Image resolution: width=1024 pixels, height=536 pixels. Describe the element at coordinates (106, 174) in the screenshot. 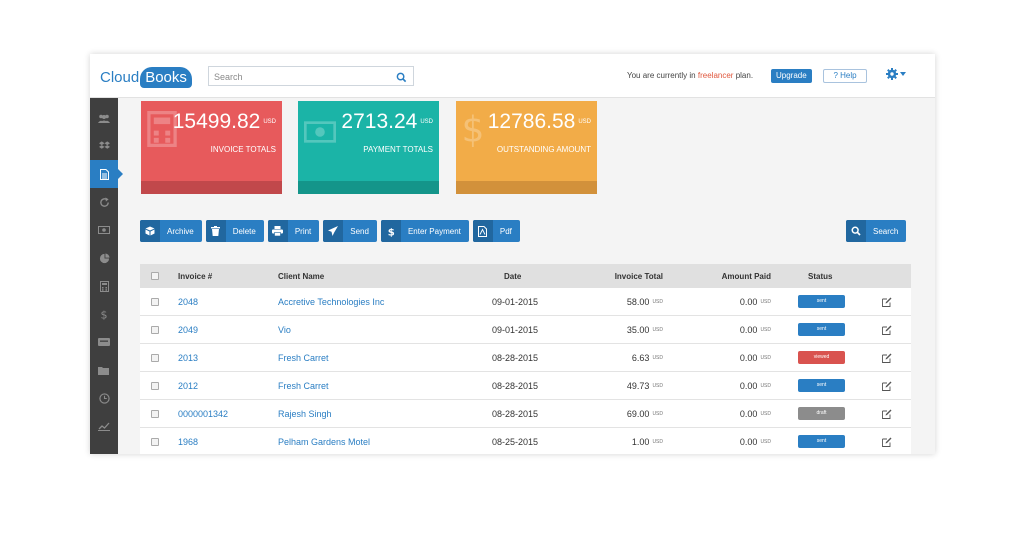

I see `sidebar-item-invoices` at that location.